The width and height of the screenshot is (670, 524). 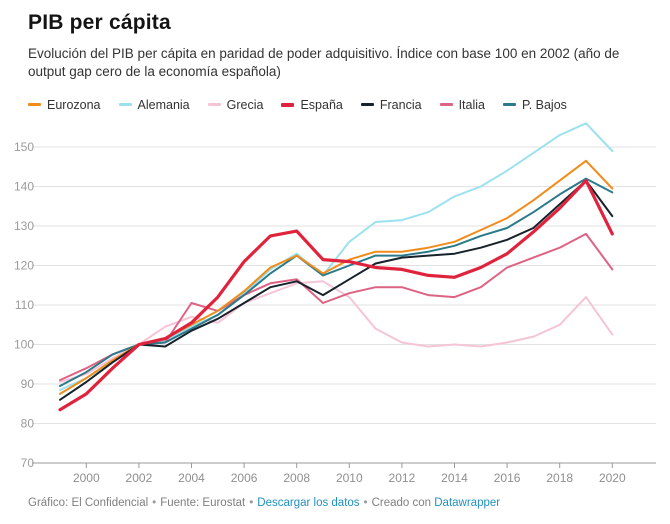 I want to click on legend-label: Eurozona, so click(x=74, y=104).